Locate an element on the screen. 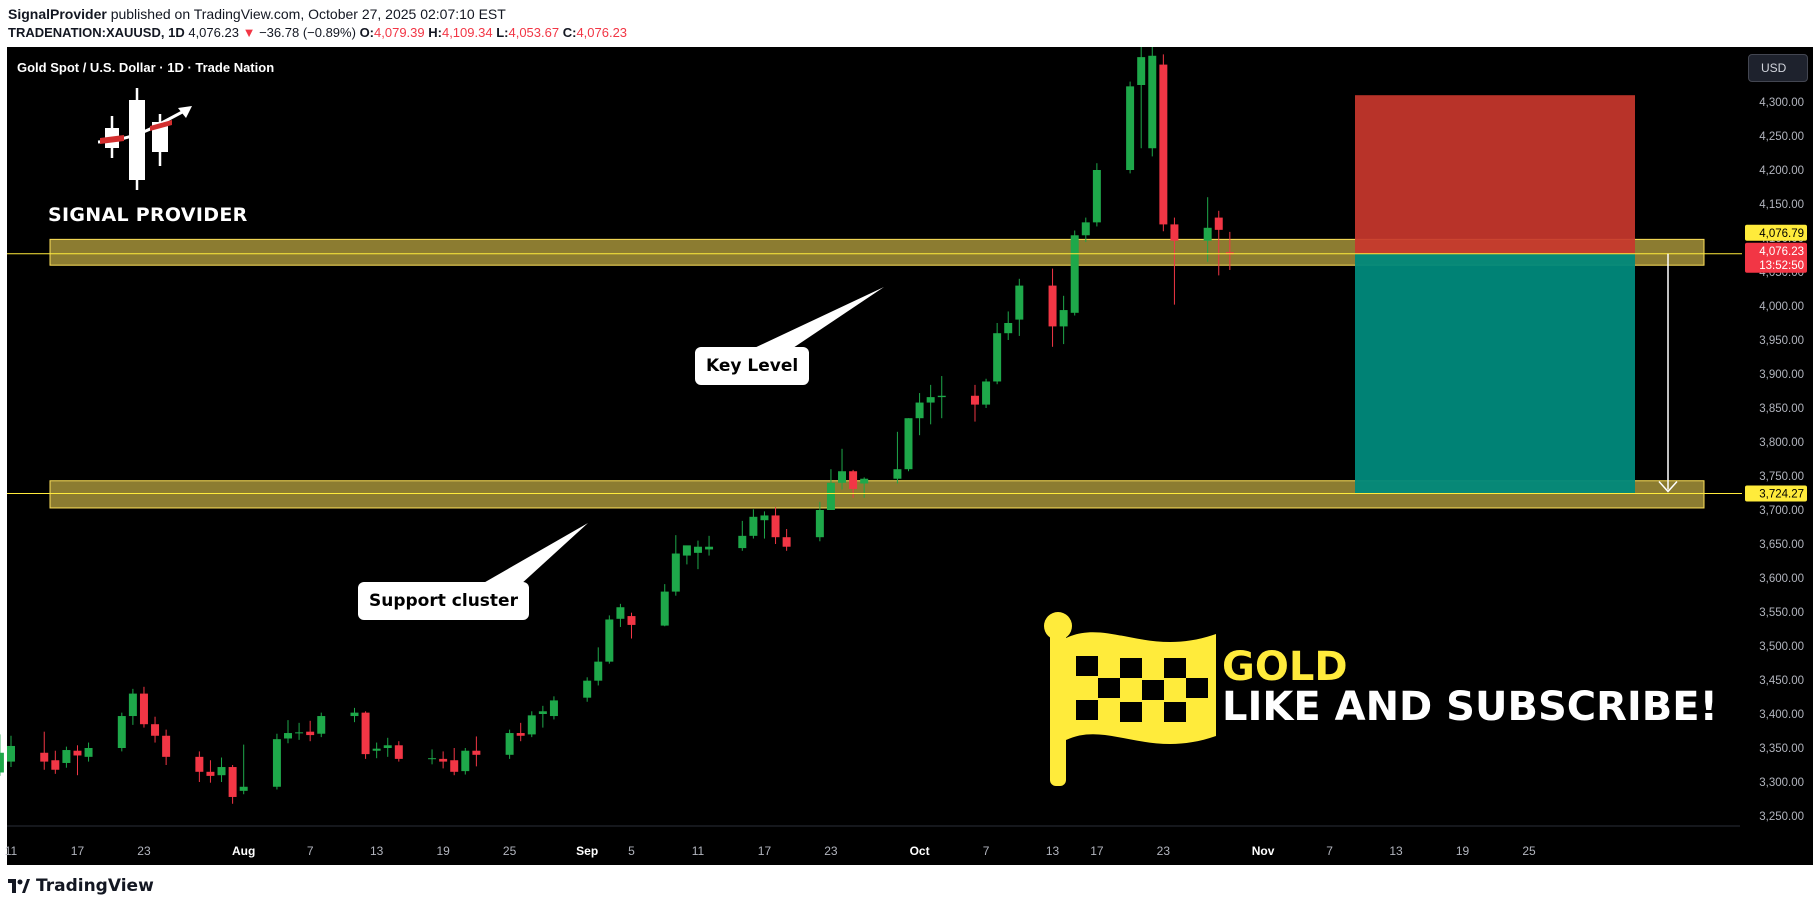 The height and width of the screenshot is (908, 1820). time-tick-label: 17 is located at coordinates (1097, 851).